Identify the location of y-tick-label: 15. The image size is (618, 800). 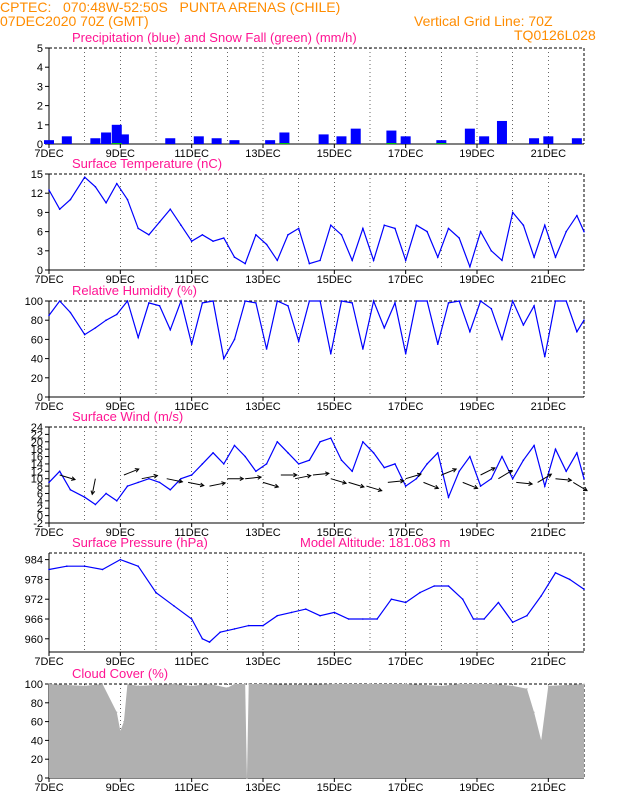
(37, 175).